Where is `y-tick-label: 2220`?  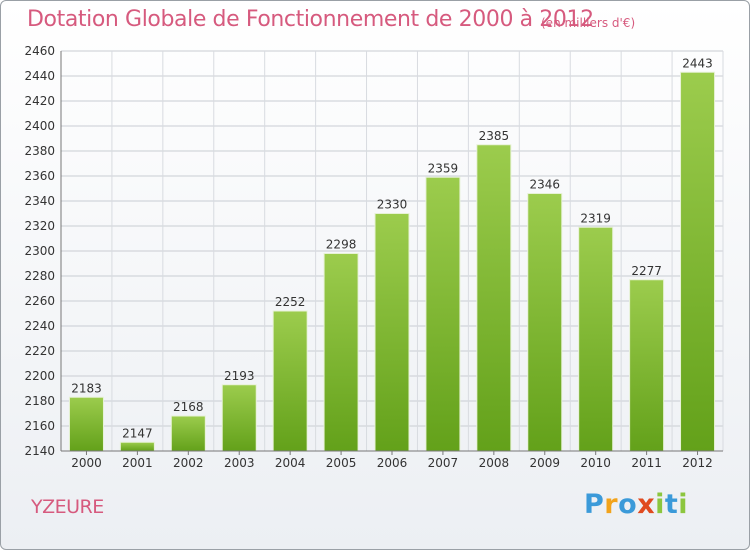
y-tick-label: 2220 is located at coordinates (39, 351).